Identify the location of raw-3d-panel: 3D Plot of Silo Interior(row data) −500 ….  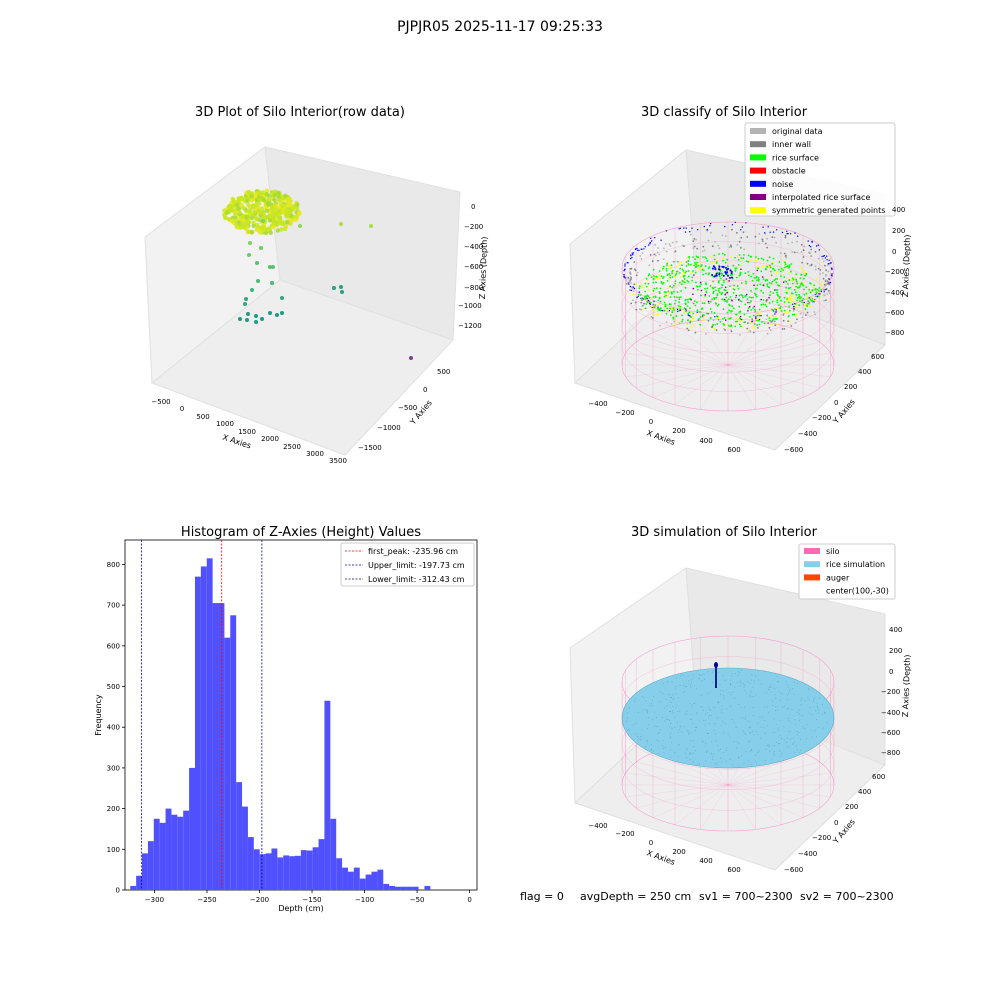
(316, 285).